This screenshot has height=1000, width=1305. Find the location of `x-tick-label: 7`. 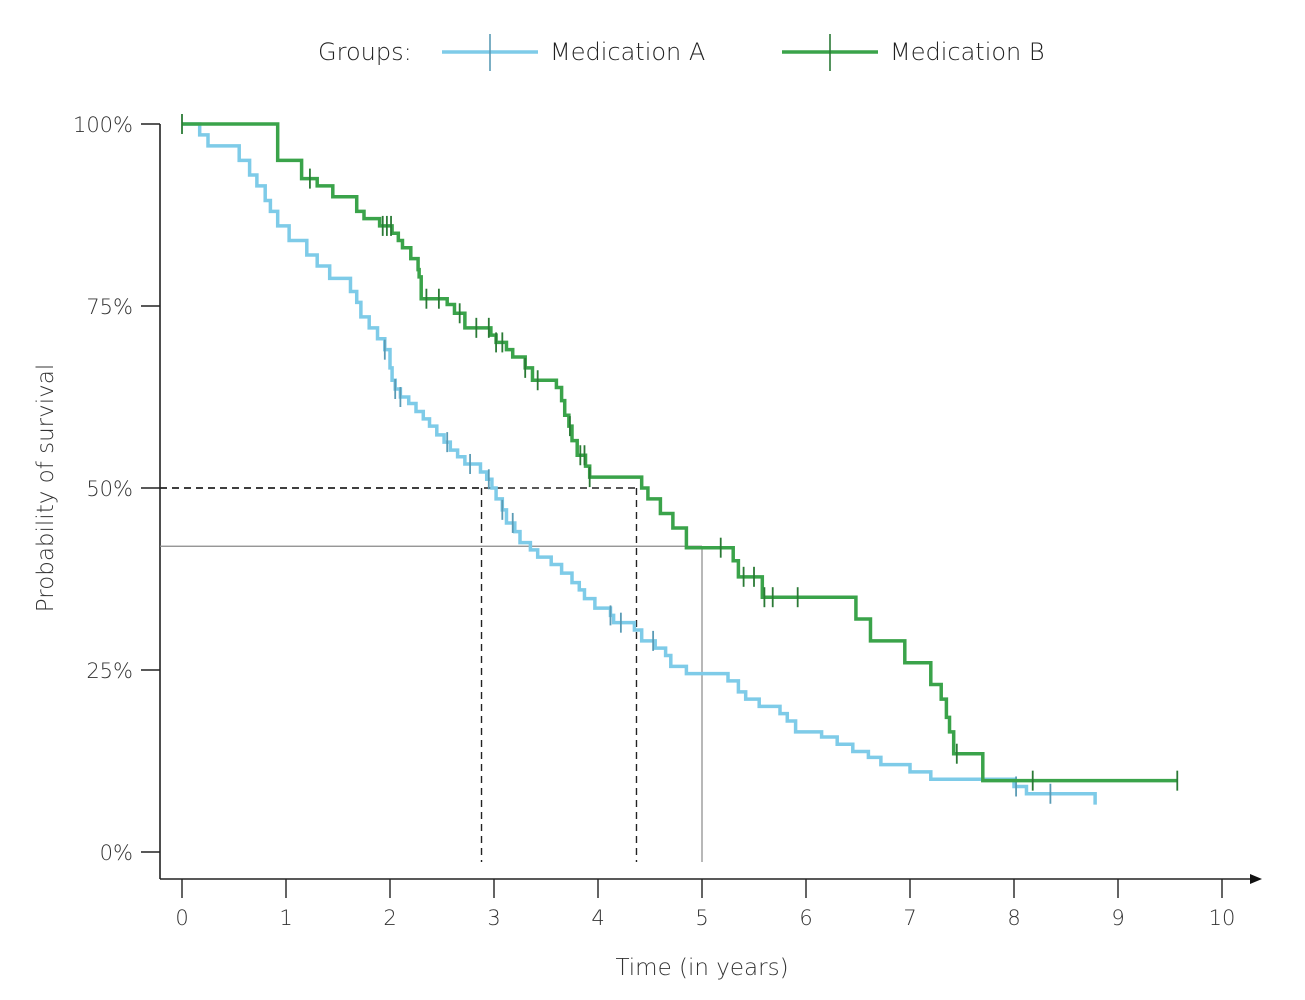

x-tick-label: 7 is located at coordinates (909, 918).